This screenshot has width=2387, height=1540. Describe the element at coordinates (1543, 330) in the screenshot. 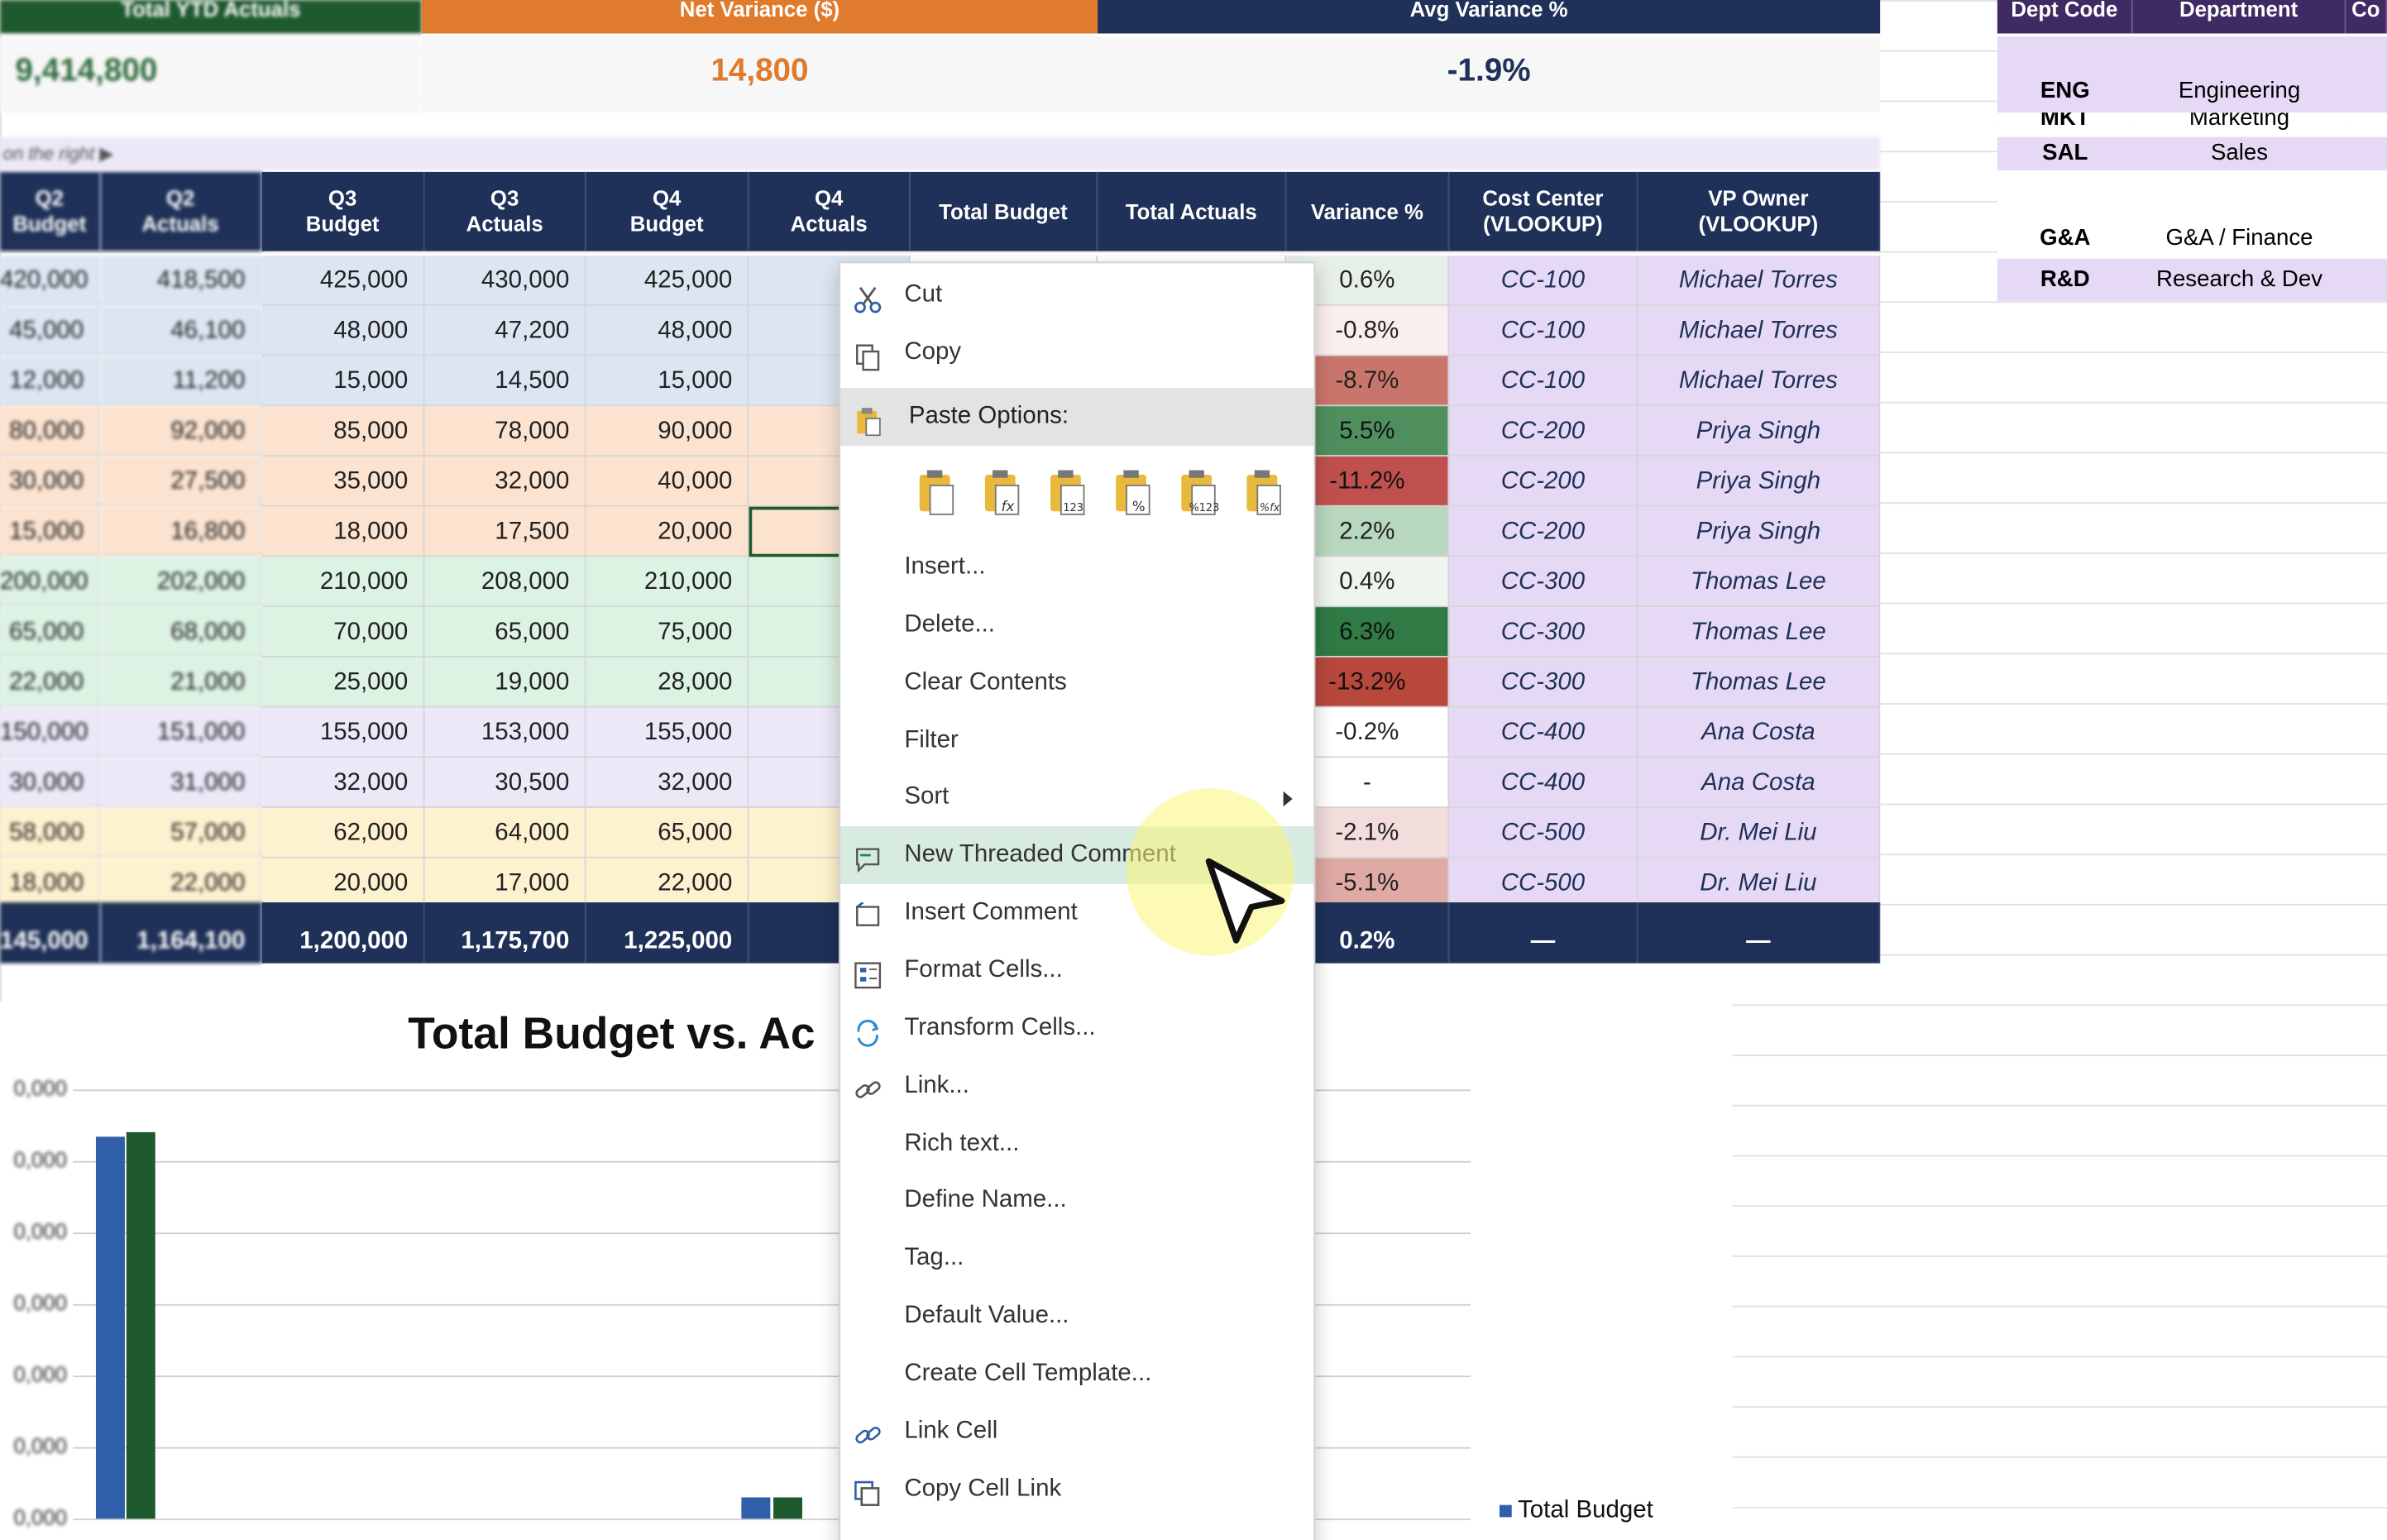

I see `cost-center-cell: CC-100` at that location.